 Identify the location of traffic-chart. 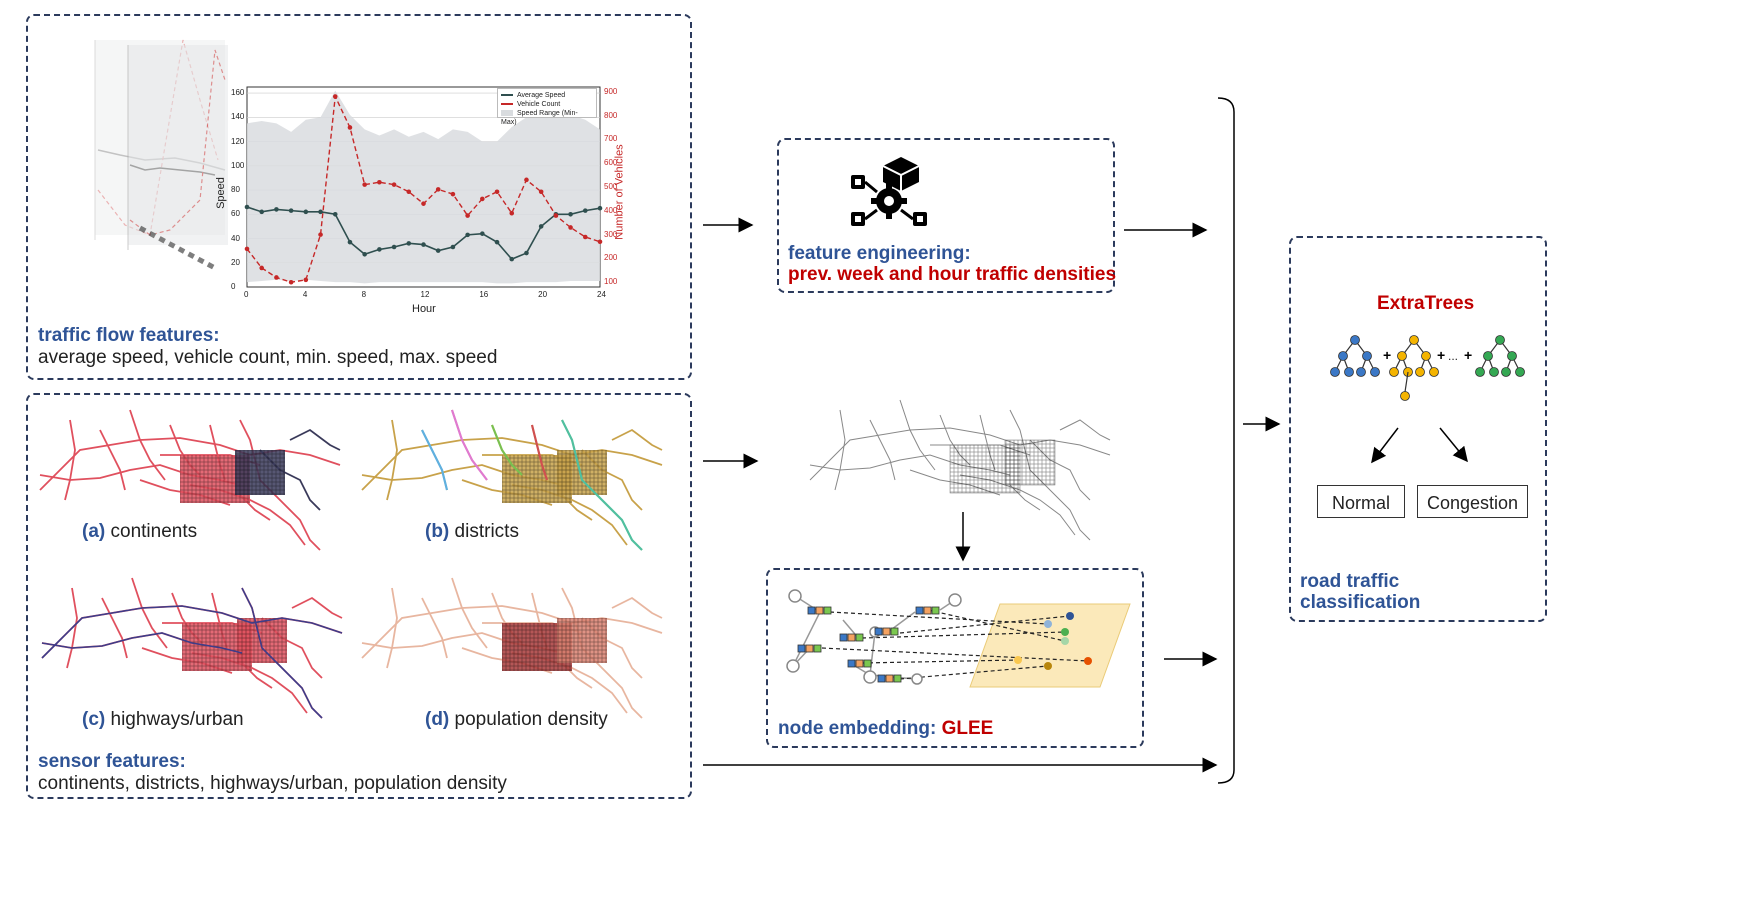
(423, 187).